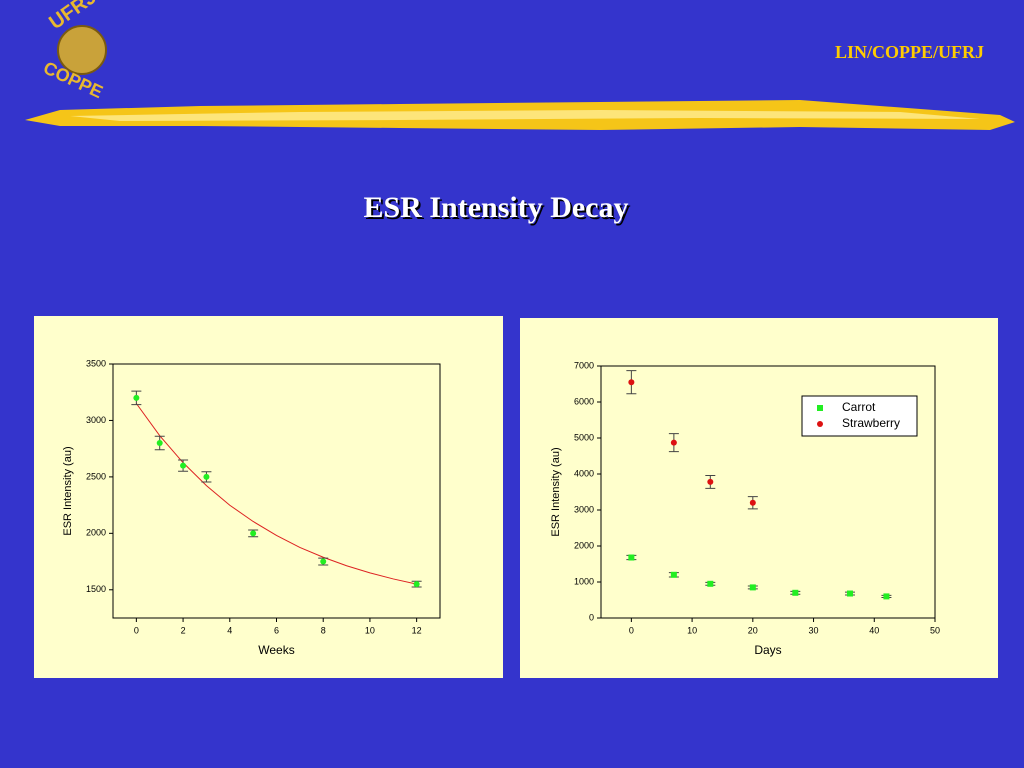 The image size is (1024, 768). I want to click on y-tick-label: 1000, so click(584, 581).